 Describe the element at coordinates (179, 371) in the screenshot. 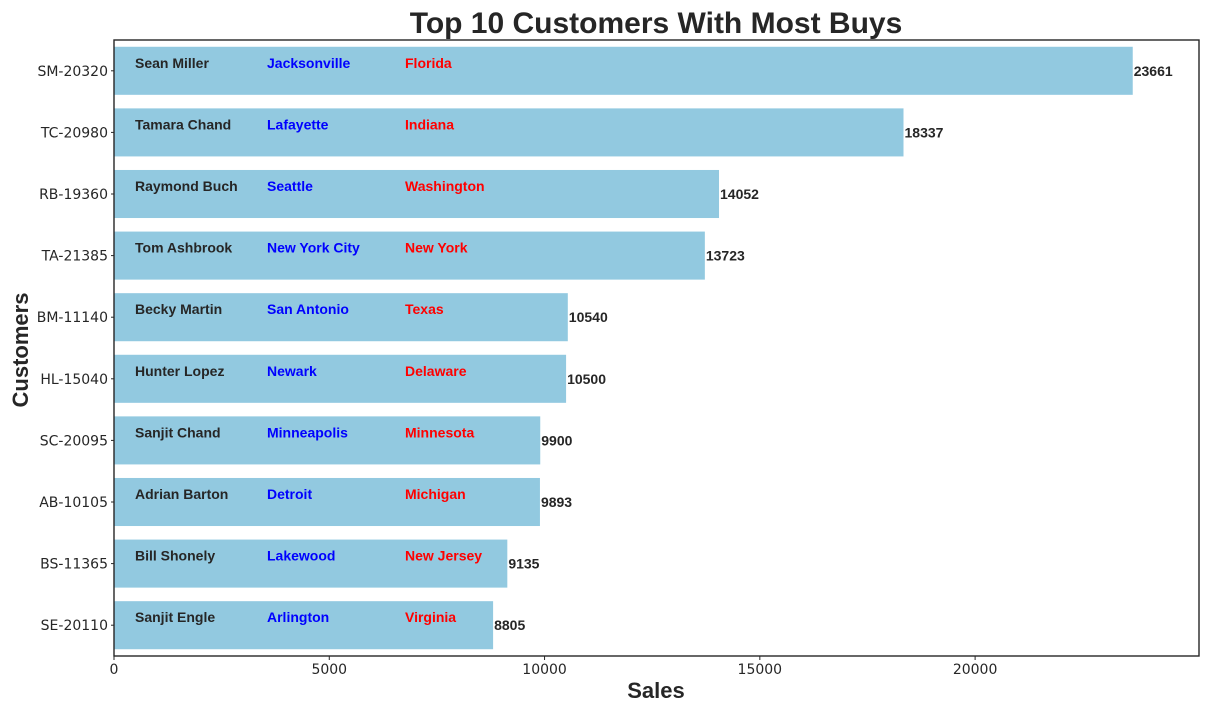

I see `customer-name-label: Hunter Lopez` at that location.